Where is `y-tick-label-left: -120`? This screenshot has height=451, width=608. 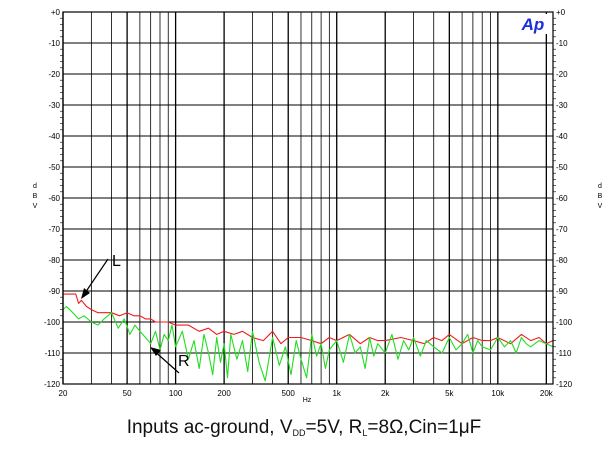 y-tick-label-left: -120 is located at coordinates (52, 384).